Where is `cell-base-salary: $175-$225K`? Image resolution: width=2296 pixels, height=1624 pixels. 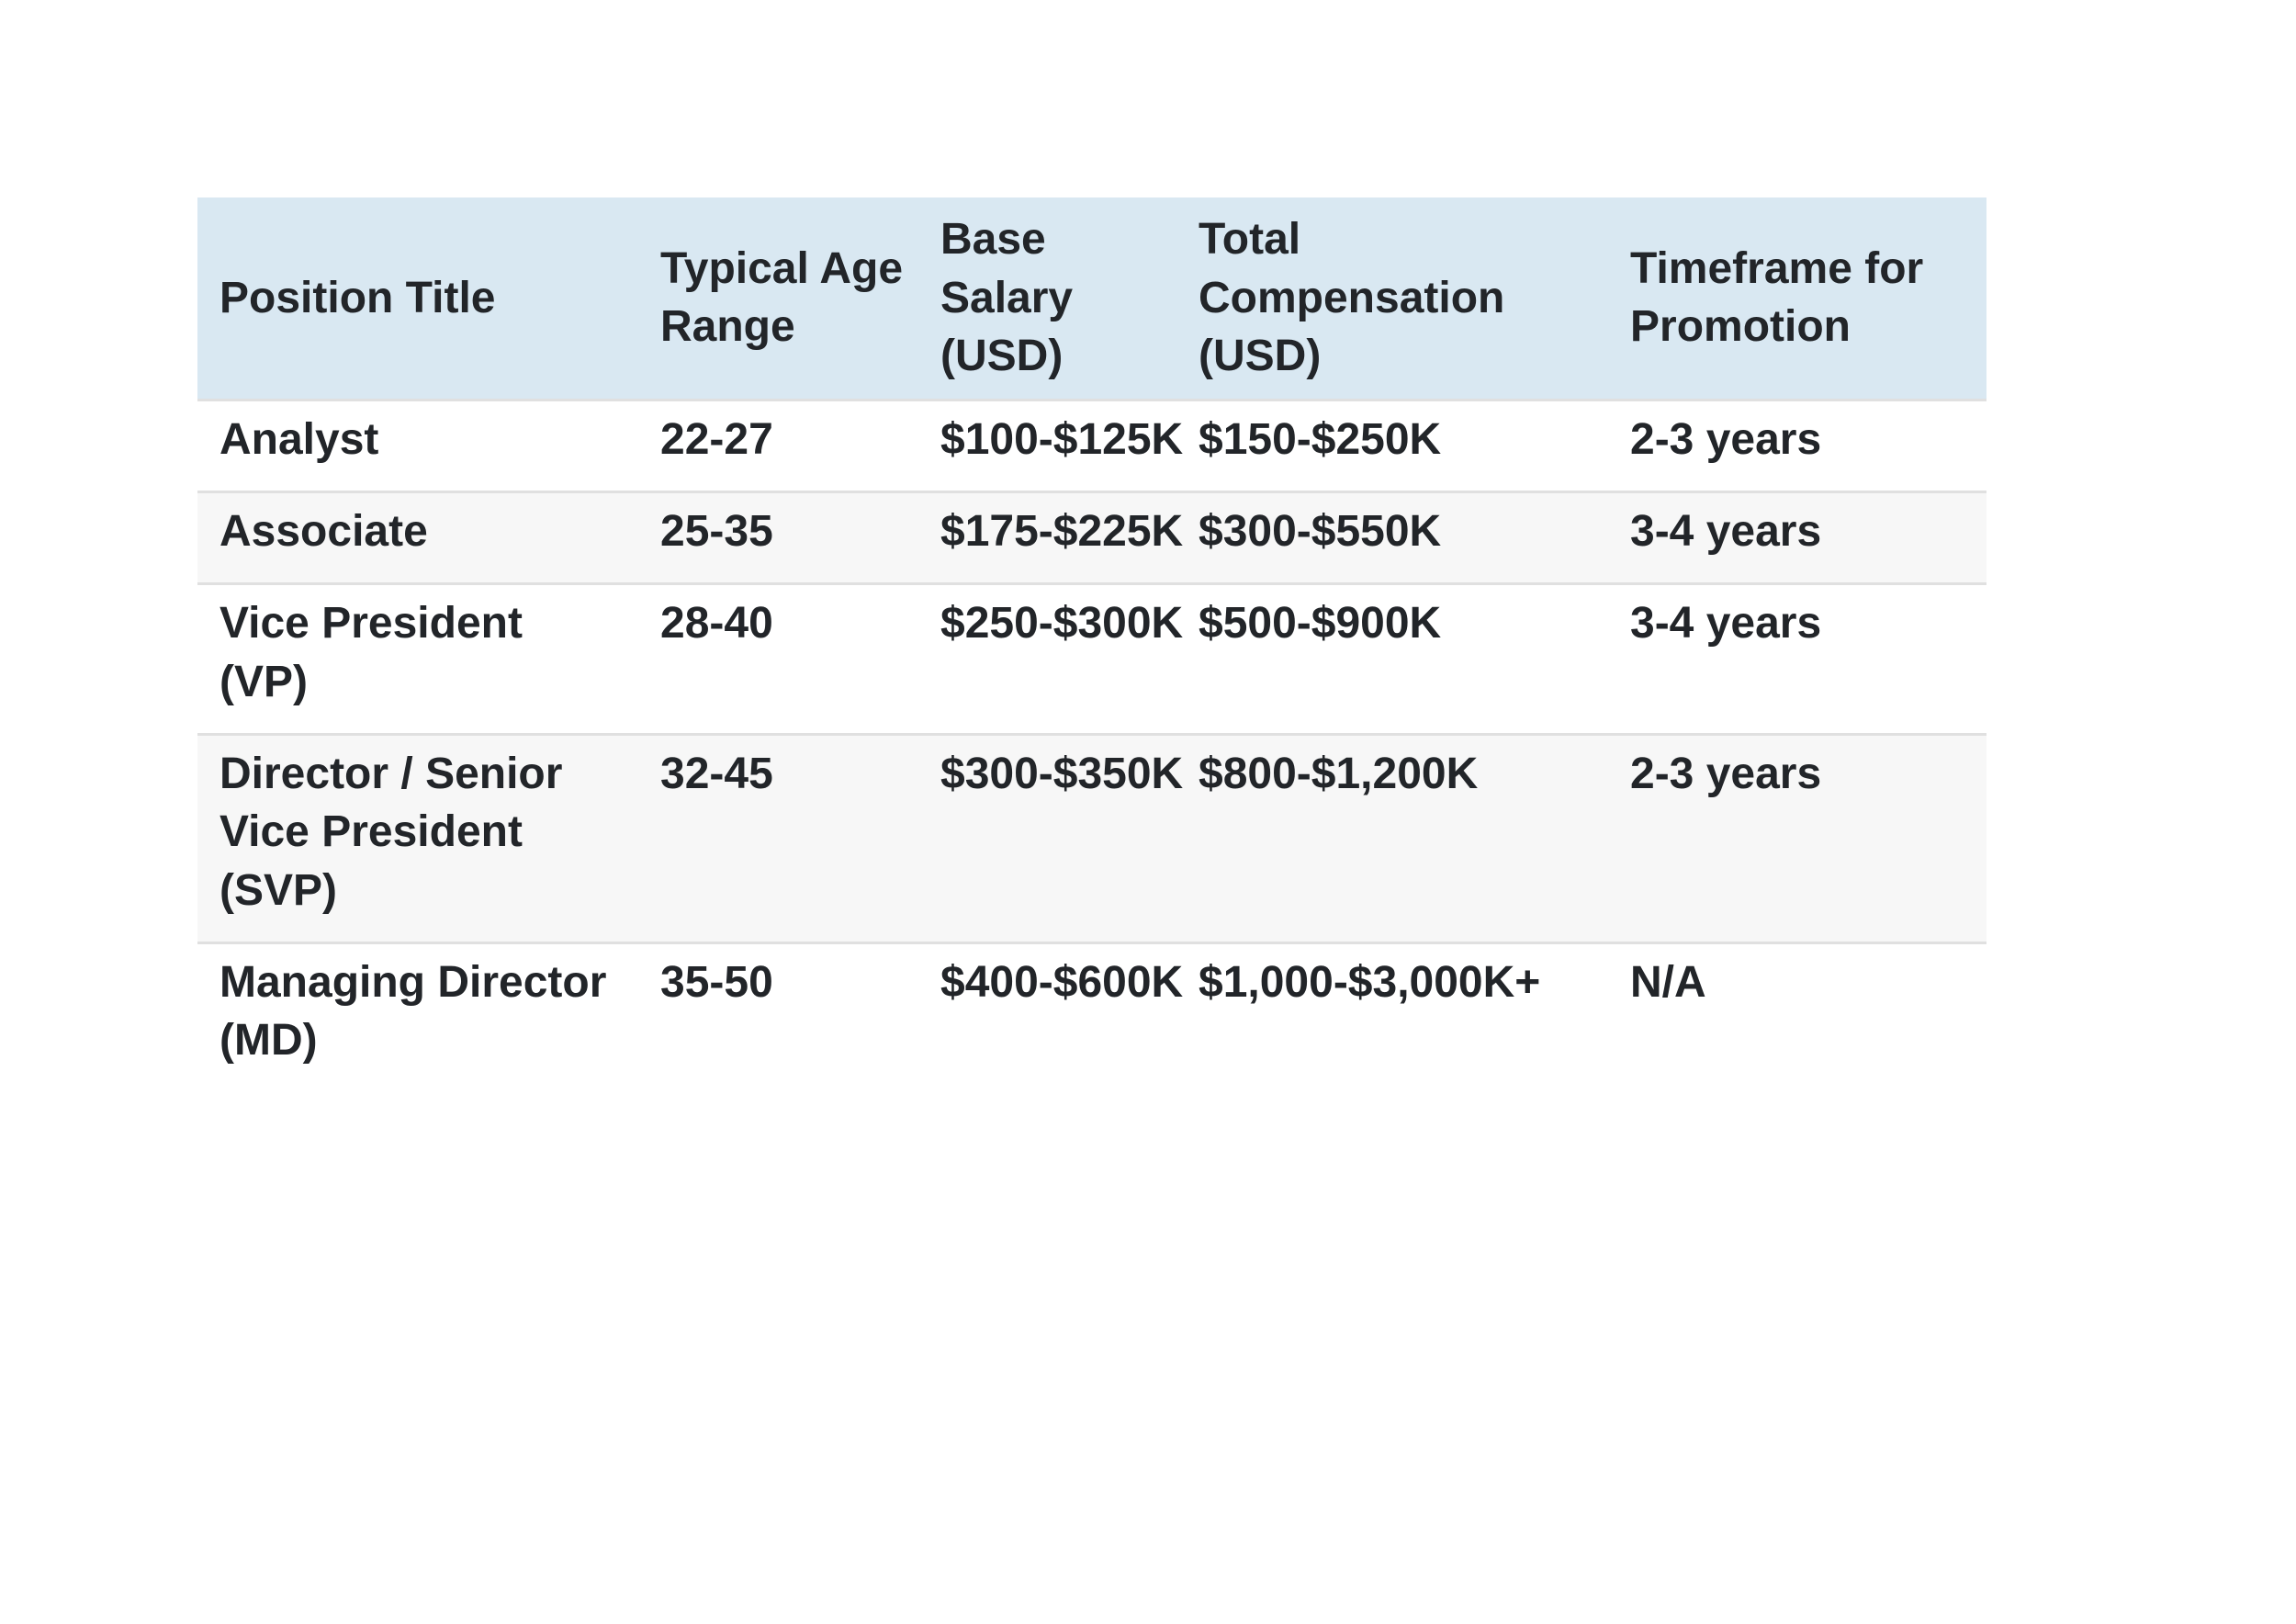
cell-base-salary: $175-$225K is located at coordinates (1062, 531).